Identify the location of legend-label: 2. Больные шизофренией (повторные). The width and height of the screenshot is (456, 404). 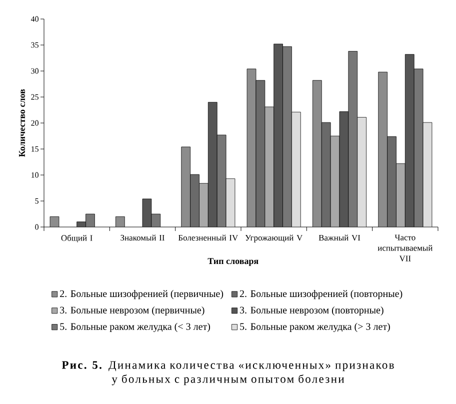
(321, 295).